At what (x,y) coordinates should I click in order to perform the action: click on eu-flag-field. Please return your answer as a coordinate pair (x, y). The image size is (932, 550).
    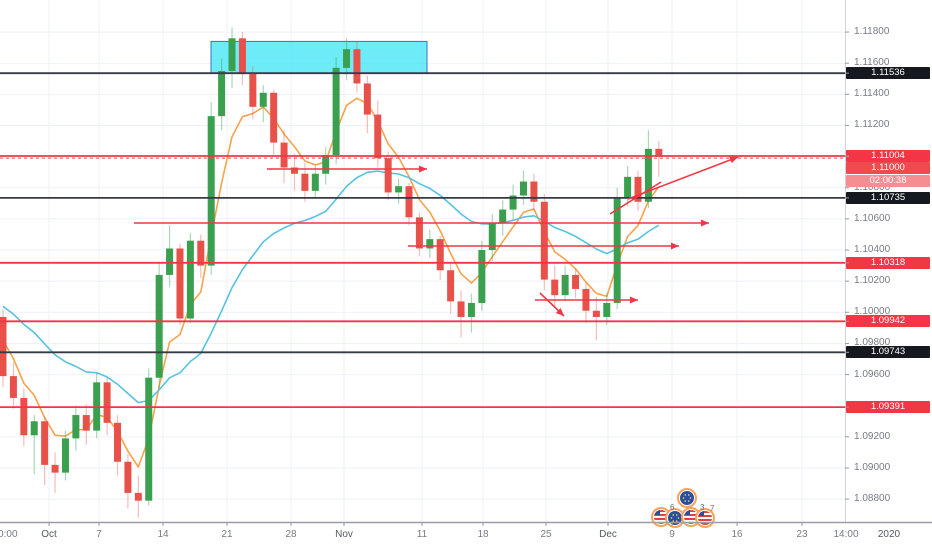
    Looking at the image, I should click on (687, 498).